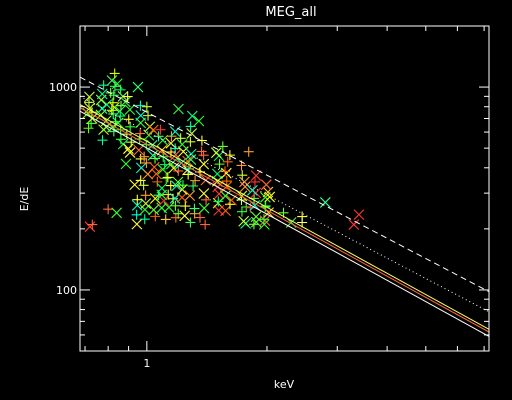 The height and width of the screenshot is (400, 512). I want to click on x-axis-label: keV, so click(284, 384).